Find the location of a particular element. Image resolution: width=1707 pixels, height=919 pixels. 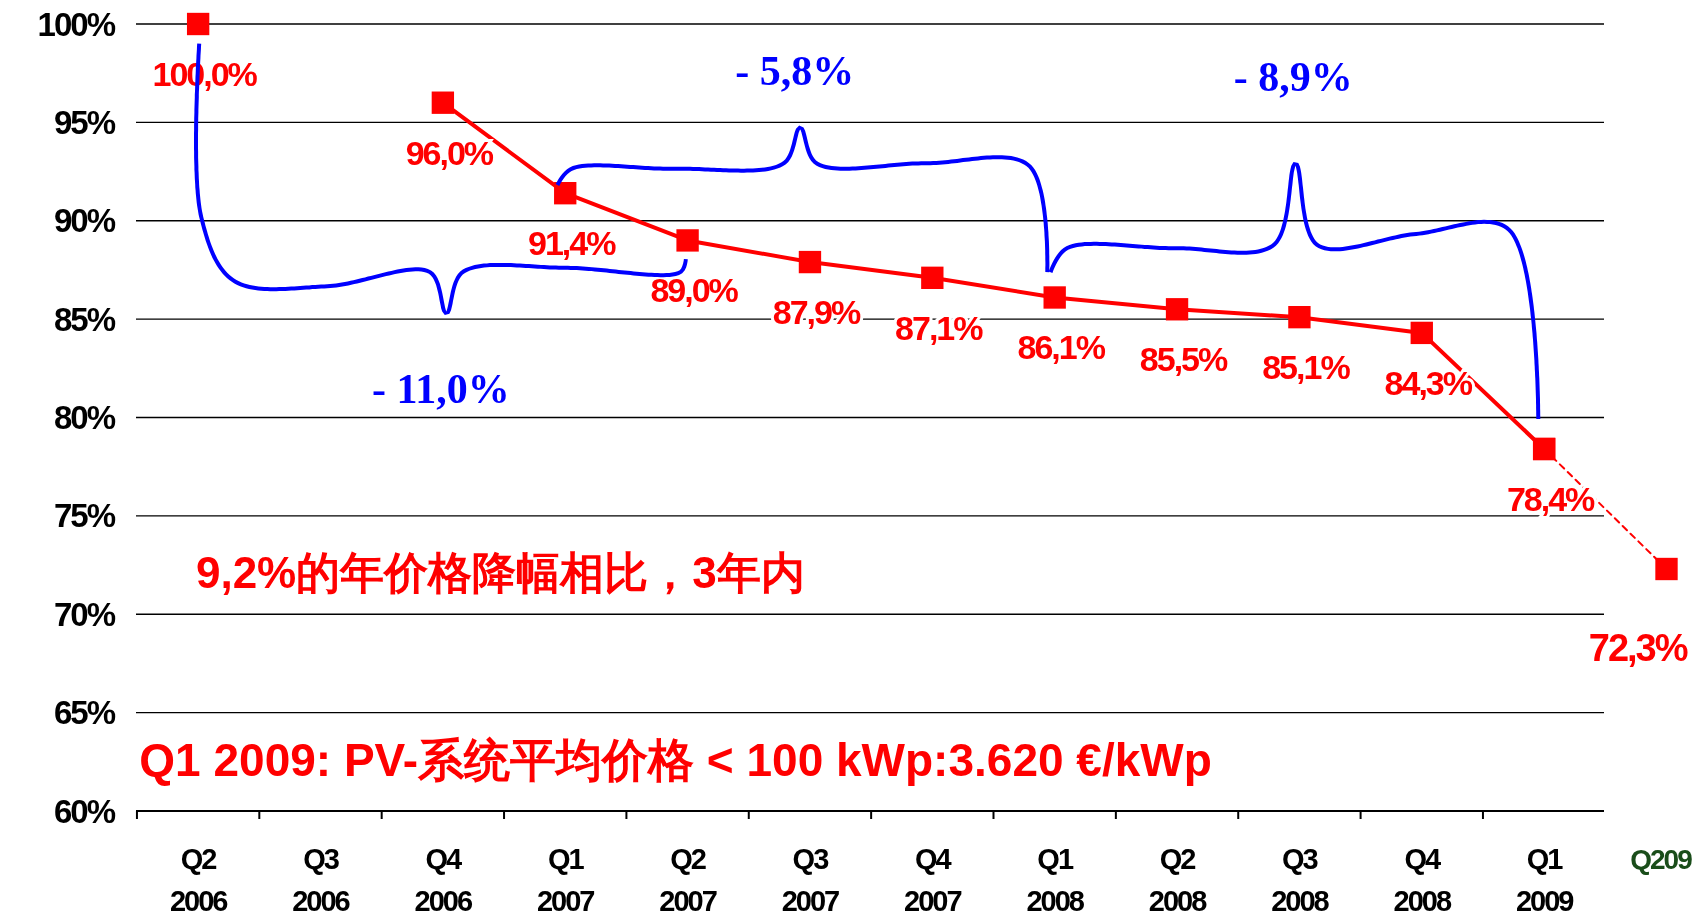

x-tick-label: Q3 2007 is located at coordinates (810, 880).